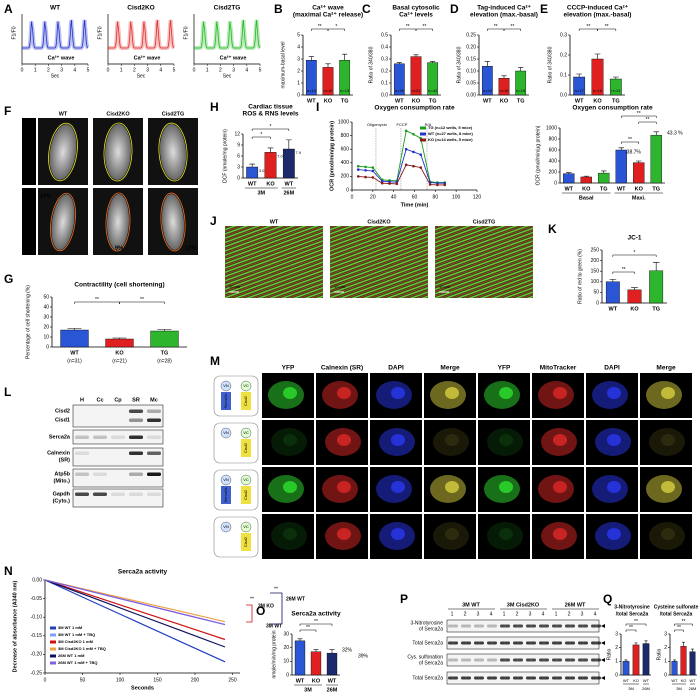  What do you see at coordinates (37, 655) in the screenshot?
I see `y-tick-label: -0.20` at bounding box center [37, 655].